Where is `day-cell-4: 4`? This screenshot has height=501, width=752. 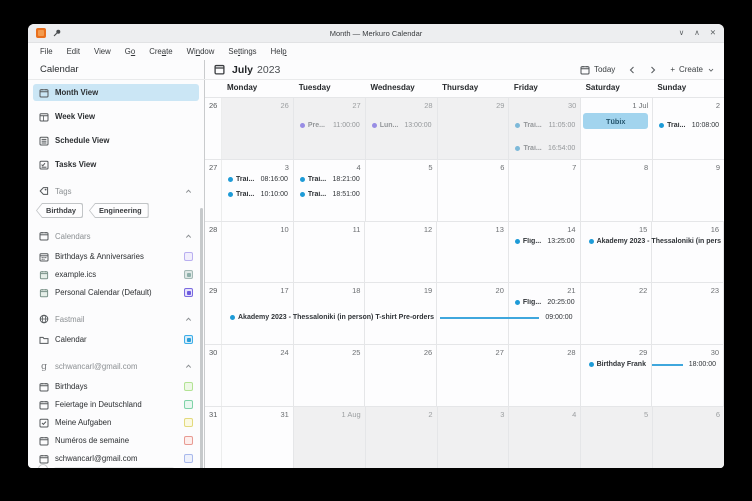
day-cell-4: 4 is located at coordinates (545, 437).